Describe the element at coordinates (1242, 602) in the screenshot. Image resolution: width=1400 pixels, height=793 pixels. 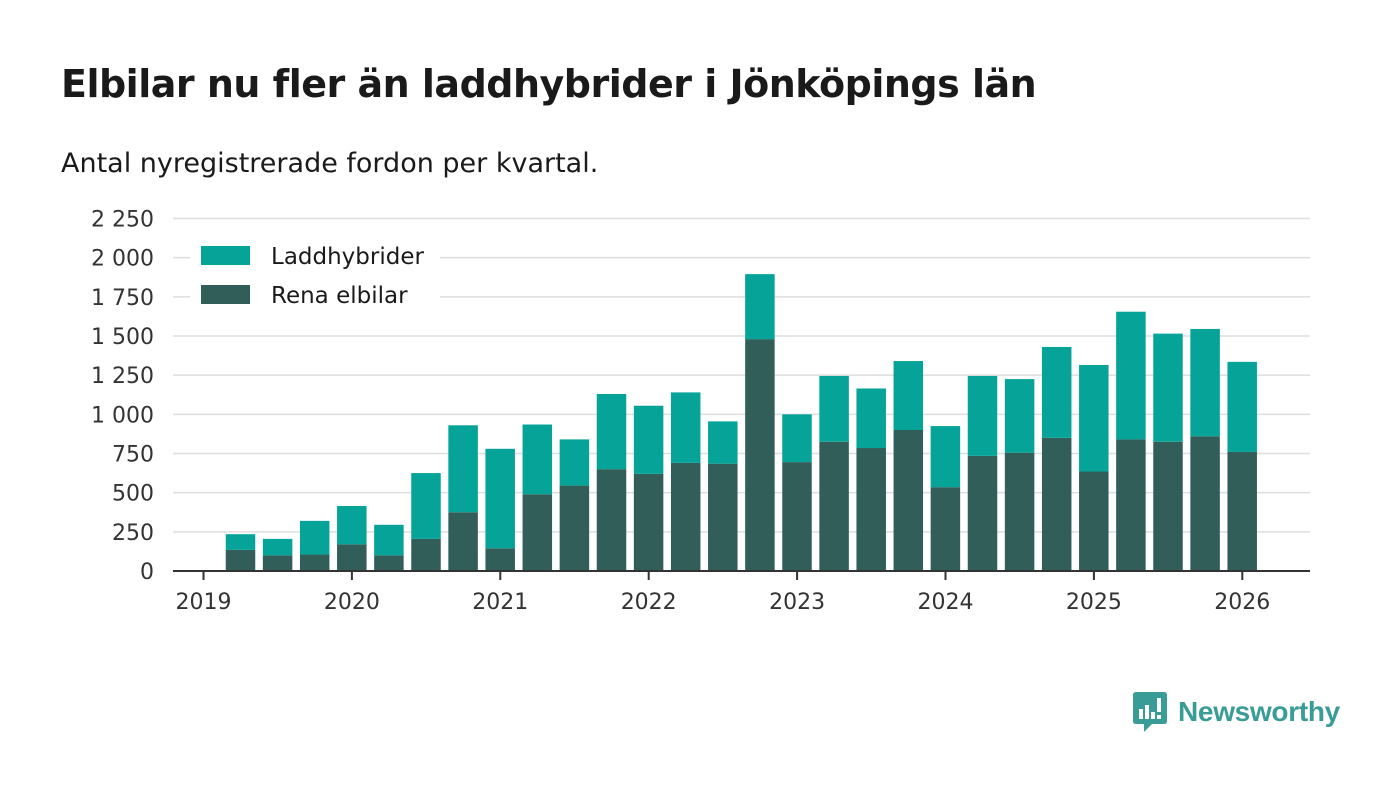
I see `x-tick-label: 2026` at that location.